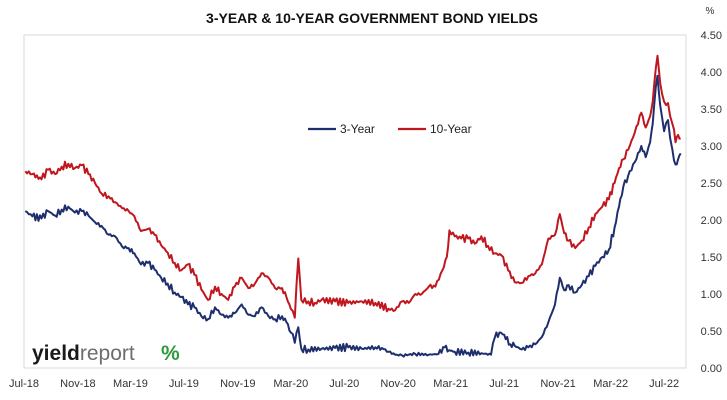 The height and width of the screenshot is (400, 727). Describe the element at coordinates (24, 384) in the screenshot. I see `x-tick-label: Jul-18` at that location.